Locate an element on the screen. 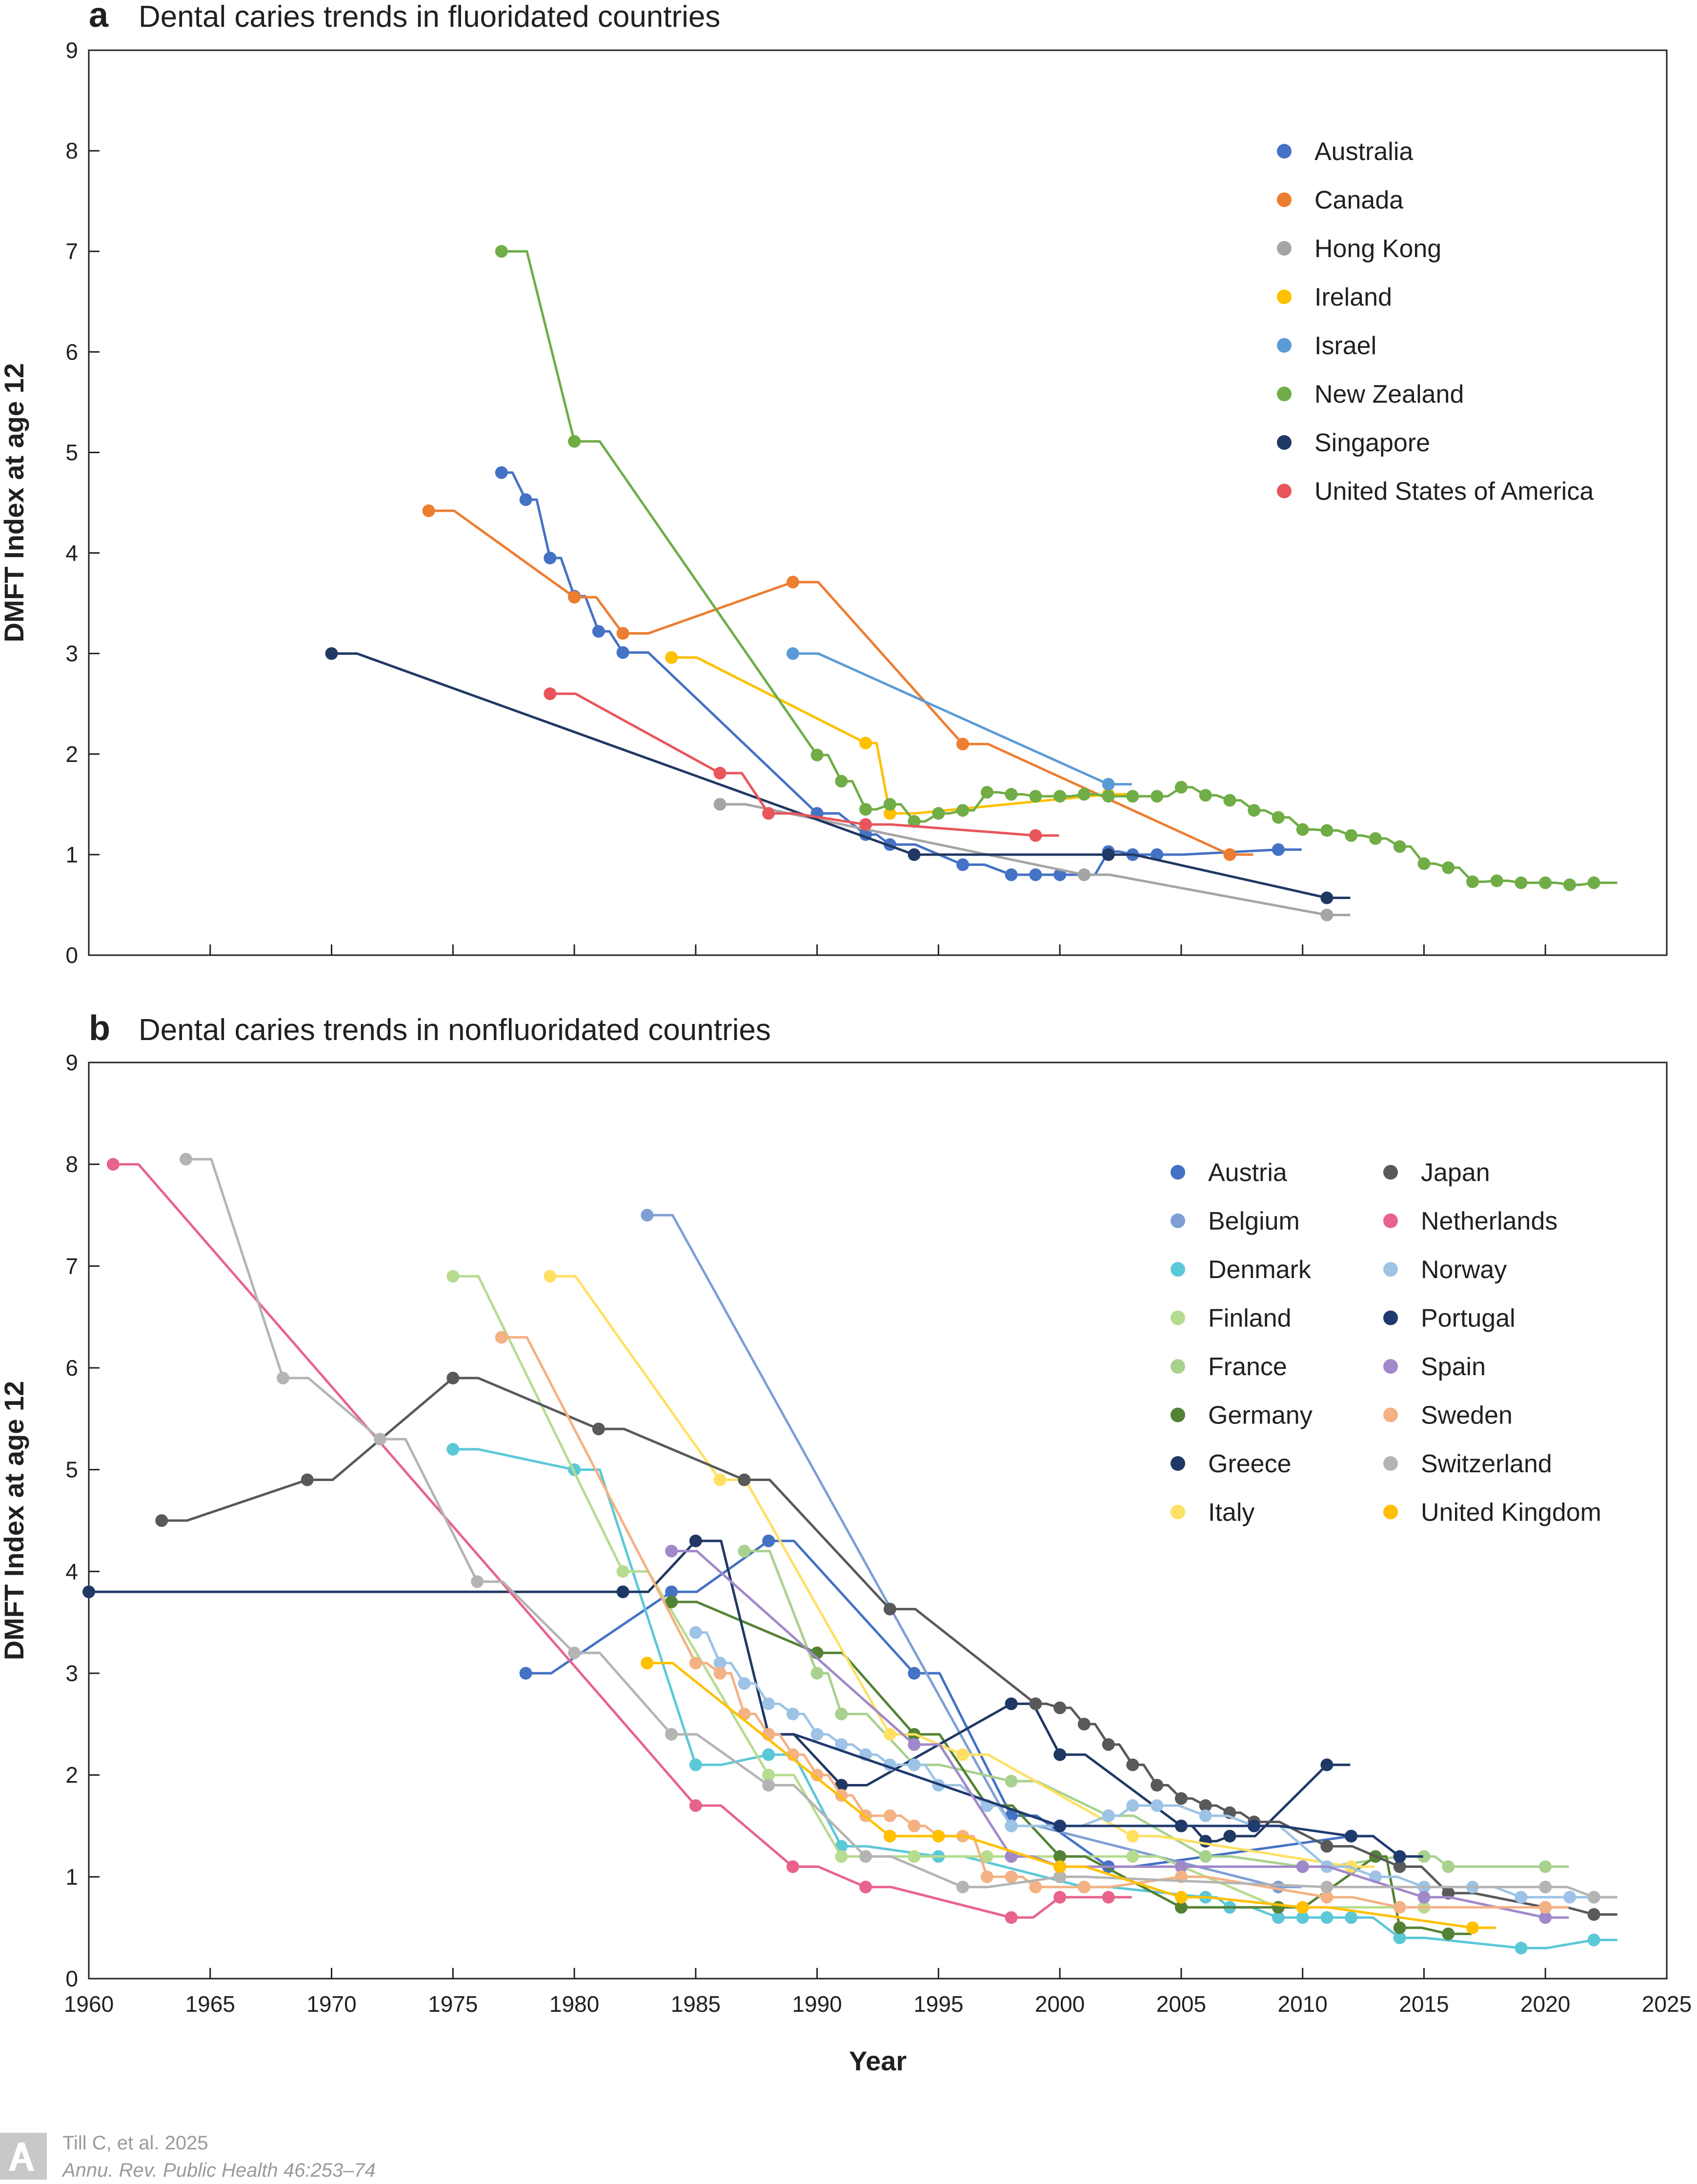 Image resolution: width=1697 pixels, height=2184 pixels. y-tick-label: 1 is located at coordinates (71, 854).